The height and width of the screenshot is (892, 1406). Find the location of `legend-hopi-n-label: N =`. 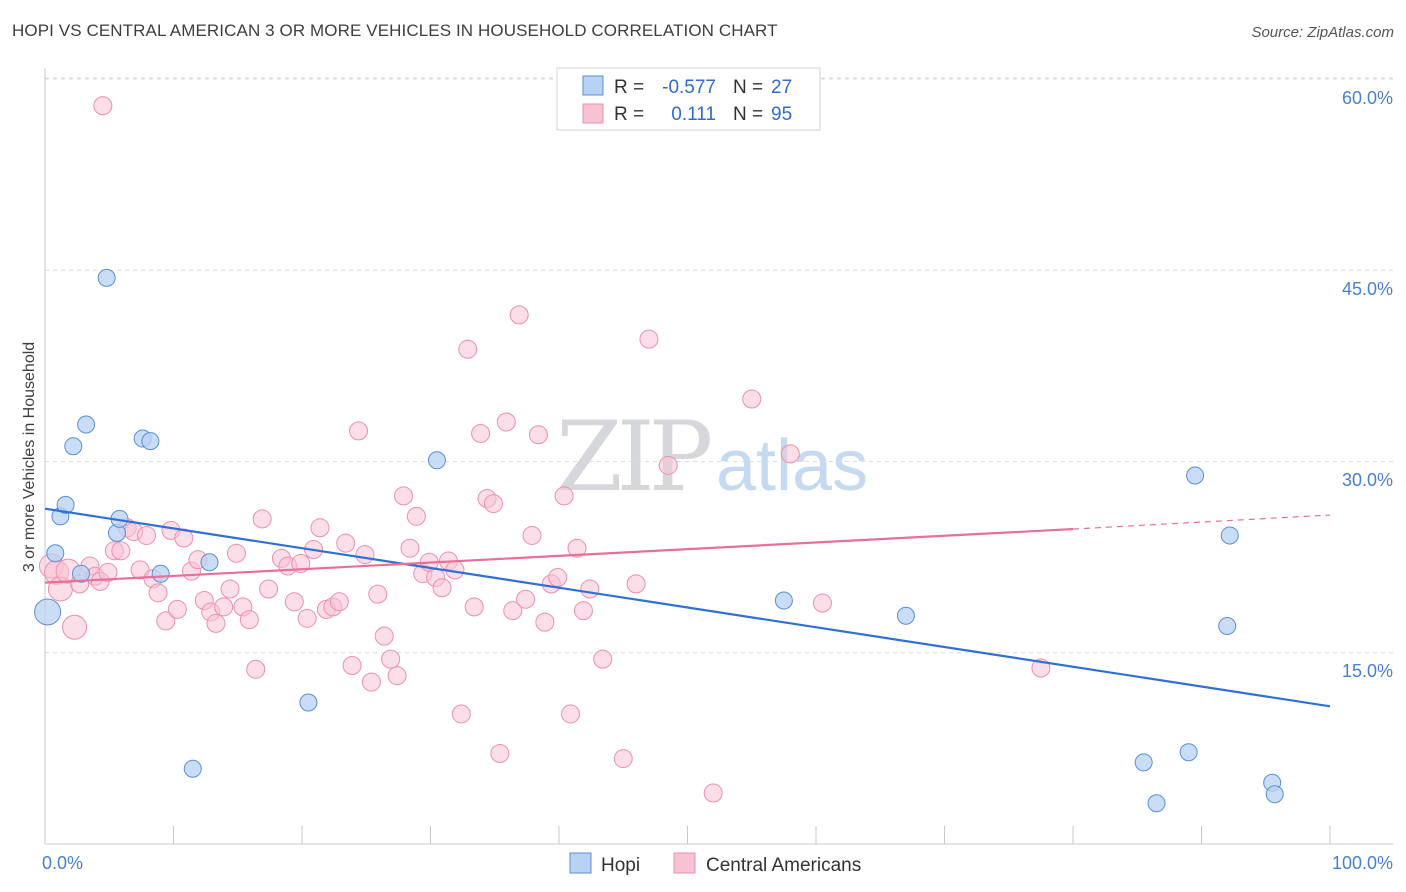

legend-hopi-n-label: N = is located at coordinates (748, 87).